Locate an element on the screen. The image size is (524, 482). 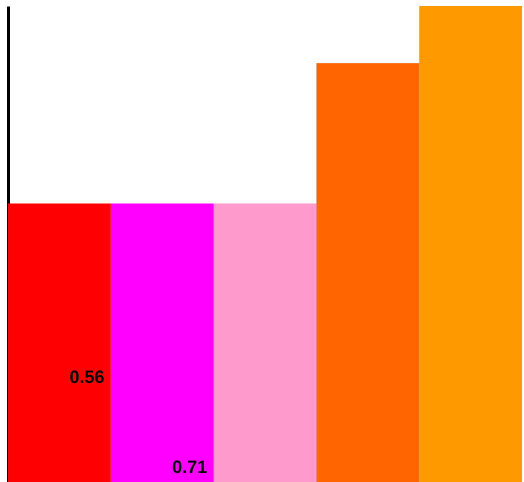
annotation: 0.71 is located at coordinates (190, 467).